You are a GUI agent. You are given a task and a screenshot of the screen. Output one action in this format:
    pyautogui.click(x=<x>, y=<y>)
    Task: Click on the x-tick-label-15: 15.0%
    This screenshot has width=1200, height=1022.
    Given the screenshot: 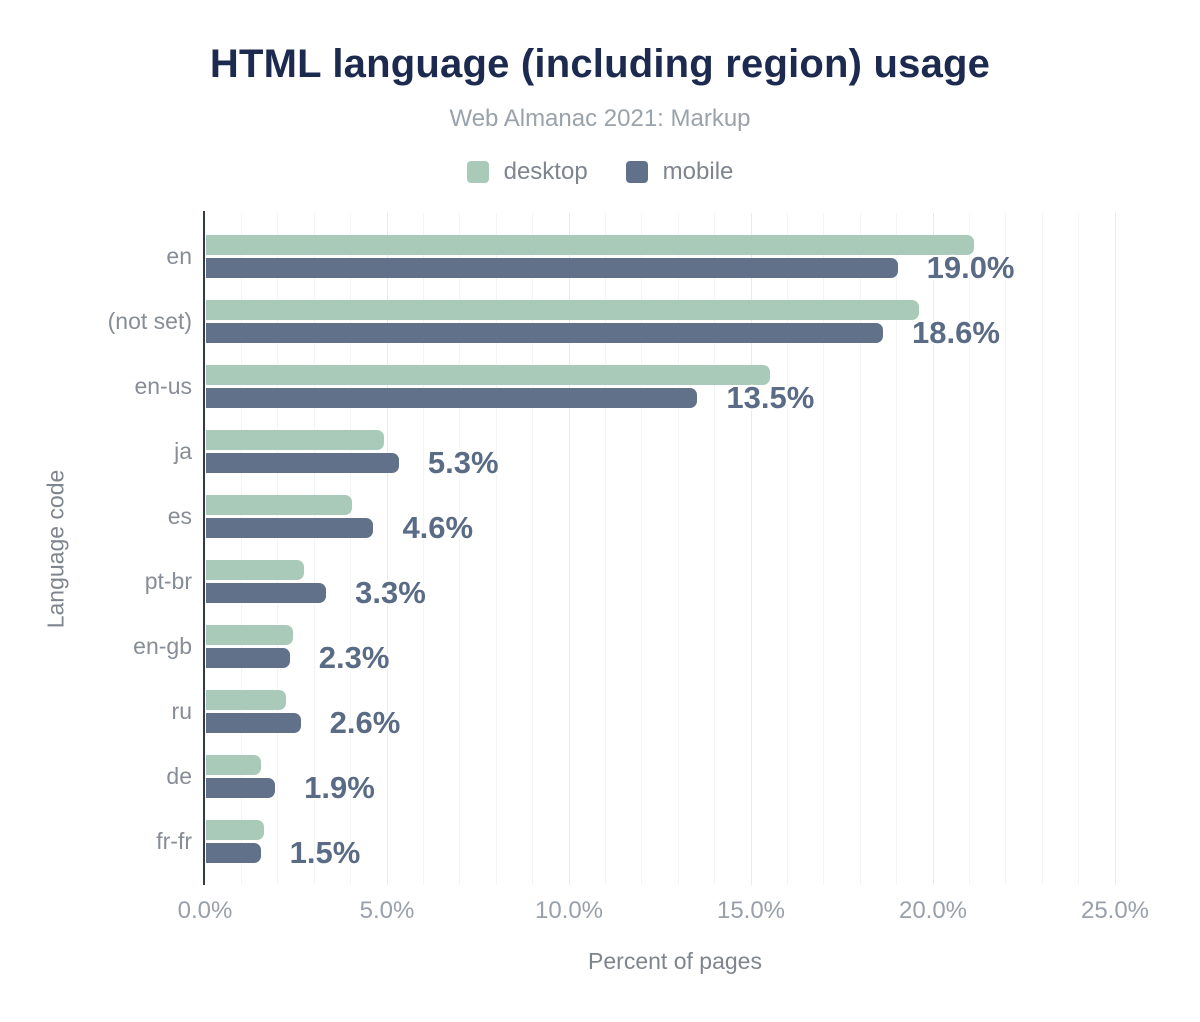 What is the action you would take?
    pyautogui.click(x=751, y=910)
    